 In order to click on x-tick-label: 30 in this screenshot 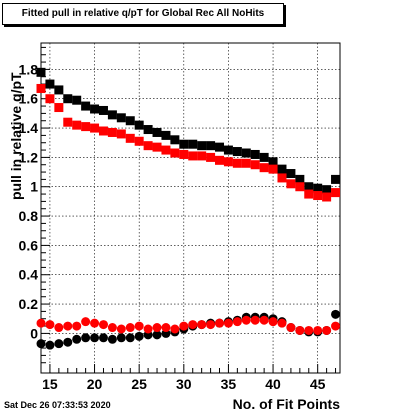, I will do `click(184, 384)`.